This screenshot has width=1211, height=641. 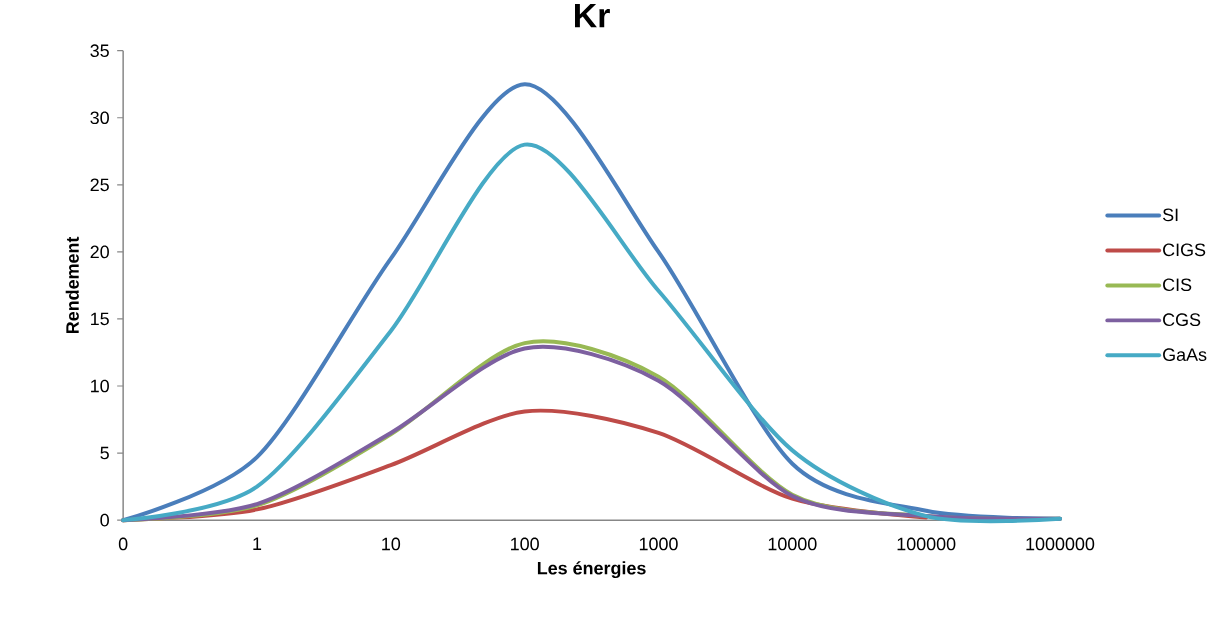 What do you see at coordinates (257, 544) in the screenshot?
I see `x-tick-label: 1` at bounding box center [257, 544].